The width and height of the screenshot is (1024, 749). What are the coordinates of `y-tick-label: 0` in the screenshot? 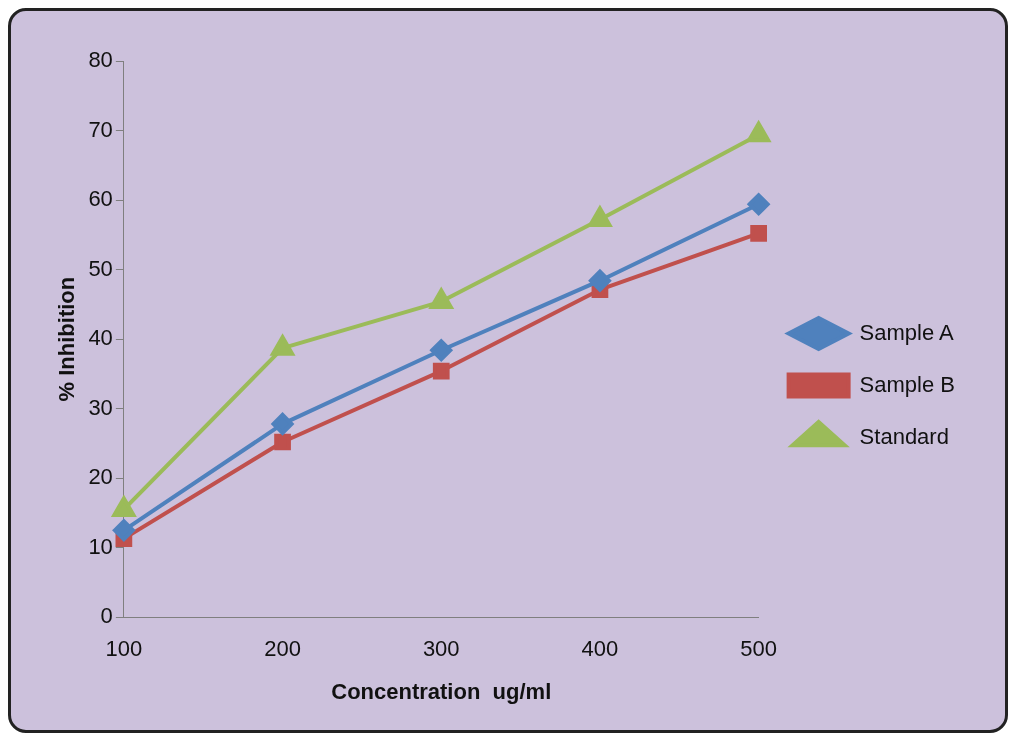 It's located at (106, 616).